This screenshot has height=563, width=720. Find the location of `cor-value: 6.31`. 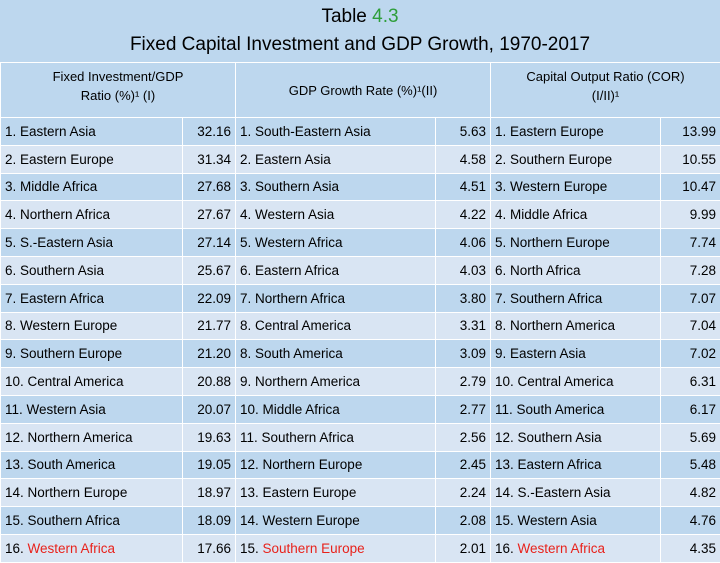

cor-value: 6.31 is located at coordinates (690, 382).